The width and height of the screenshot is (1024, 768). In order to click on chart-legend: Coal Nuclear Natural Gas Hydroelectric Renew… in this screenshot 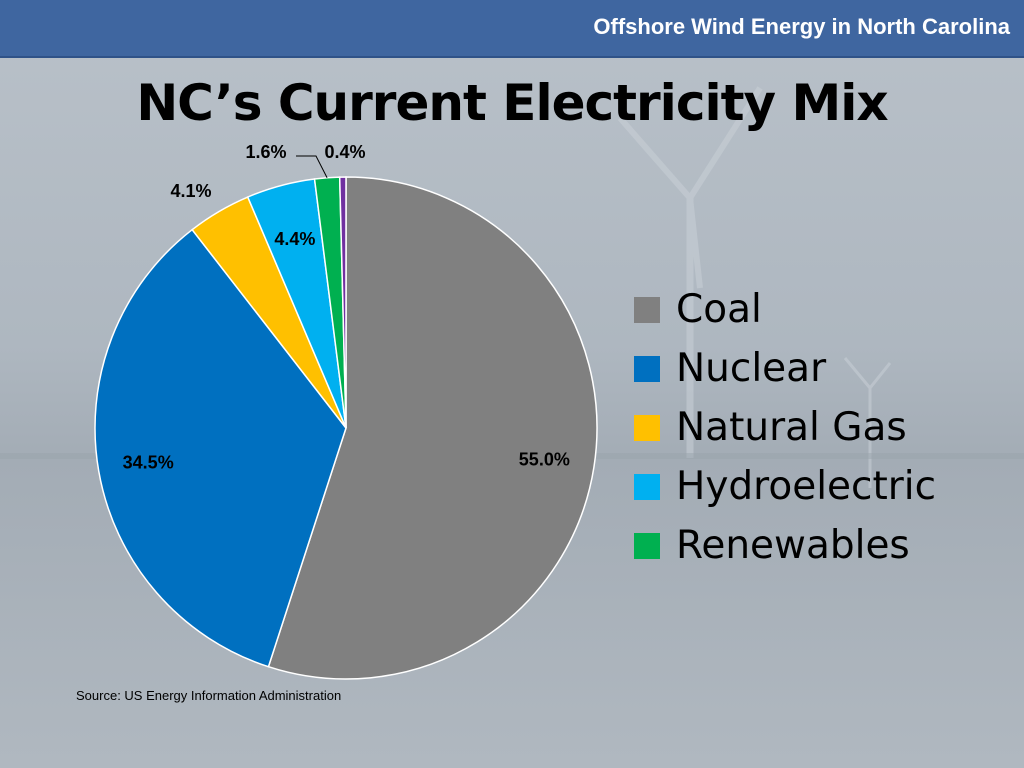, I will do `click(785, 427)`.